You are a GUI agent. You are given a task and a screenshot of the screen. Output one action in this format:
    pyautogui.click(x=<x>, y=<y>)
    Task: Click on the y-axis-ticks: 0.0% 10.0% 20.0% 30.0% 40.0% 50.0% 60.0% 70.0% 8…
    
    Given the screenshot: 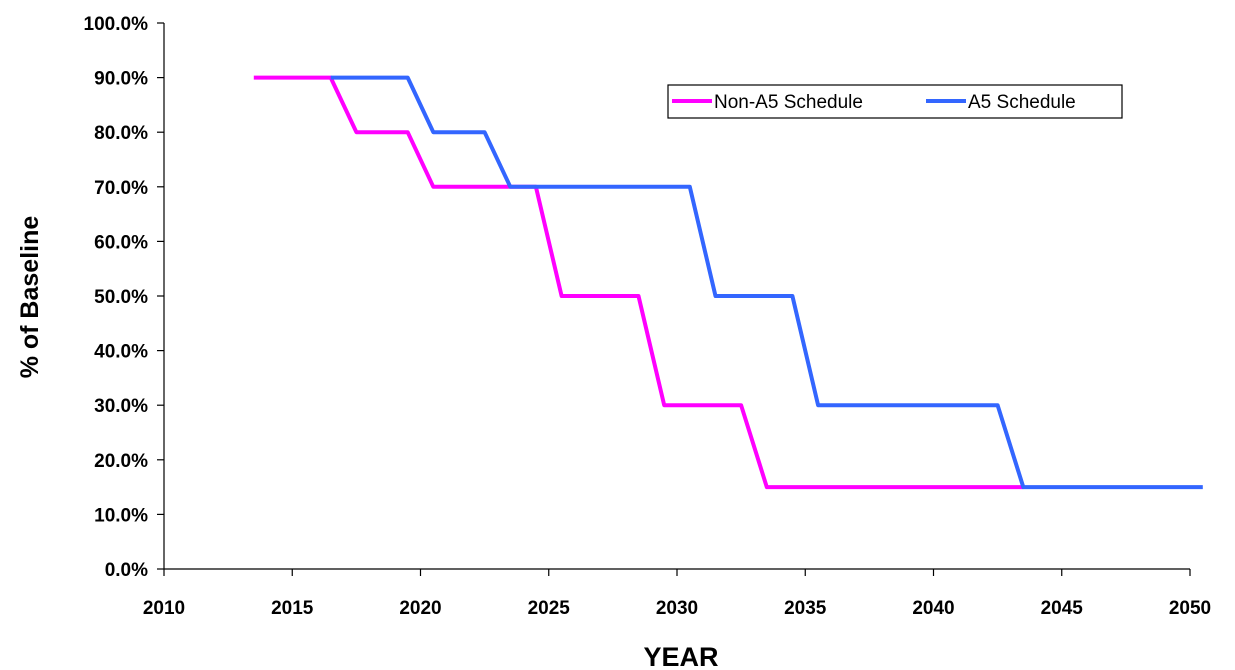 What is the action you would take?
    pyautogui.click(x=124, y=297)
    